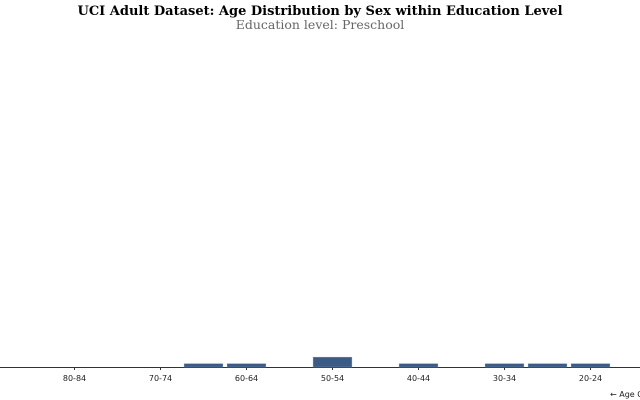  Describe the element at coordinates (332, 378) in the screenshot. I see `x-tick-label: 50-54` at that location.